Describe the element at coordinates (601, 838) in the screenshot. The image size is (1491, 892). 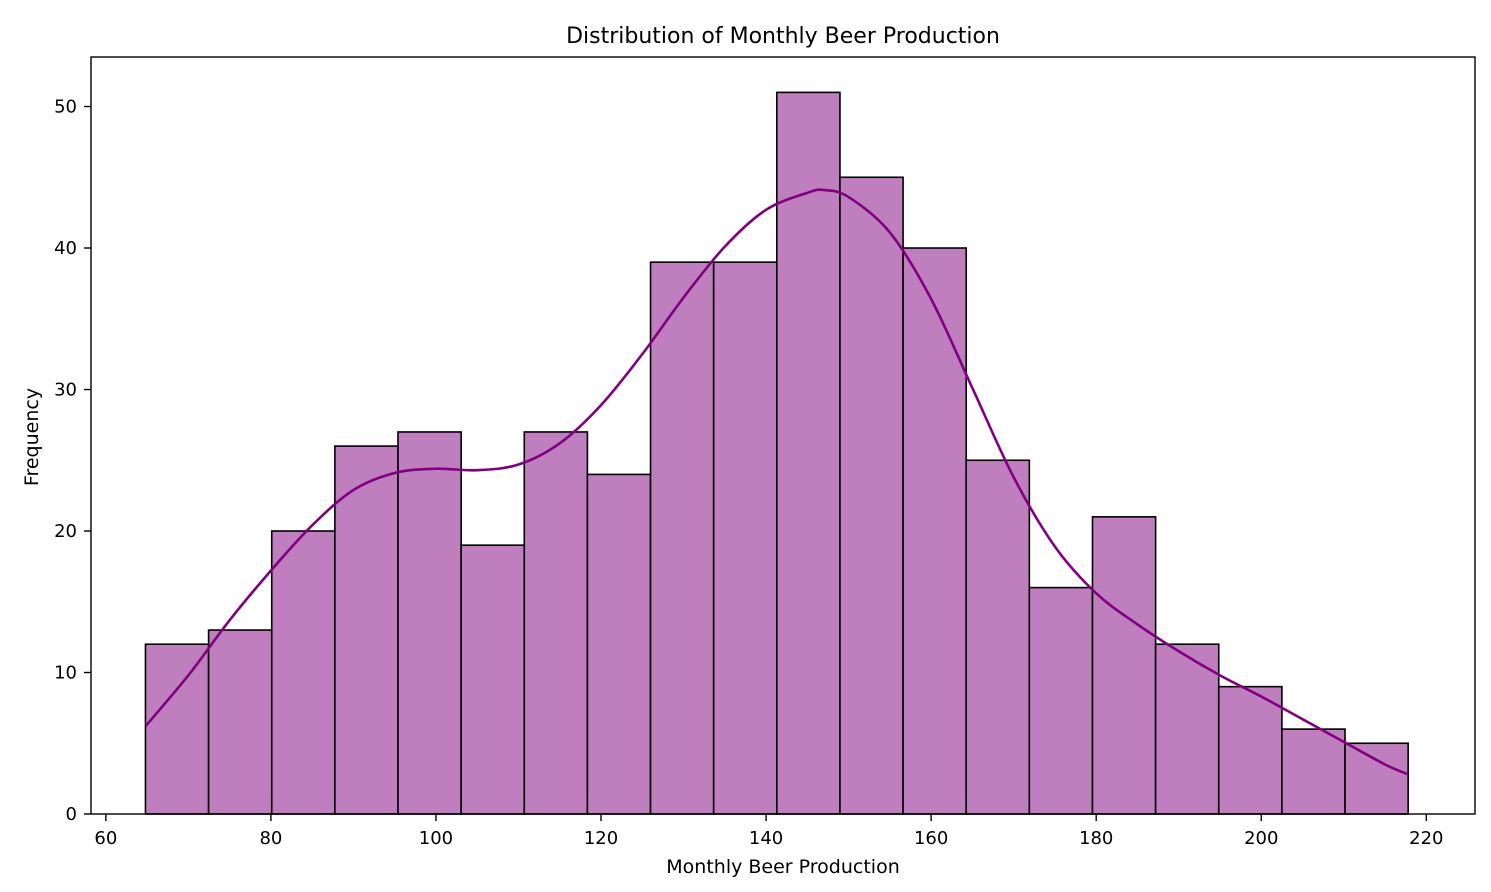
I see `x-tick-label: 120` at that location.